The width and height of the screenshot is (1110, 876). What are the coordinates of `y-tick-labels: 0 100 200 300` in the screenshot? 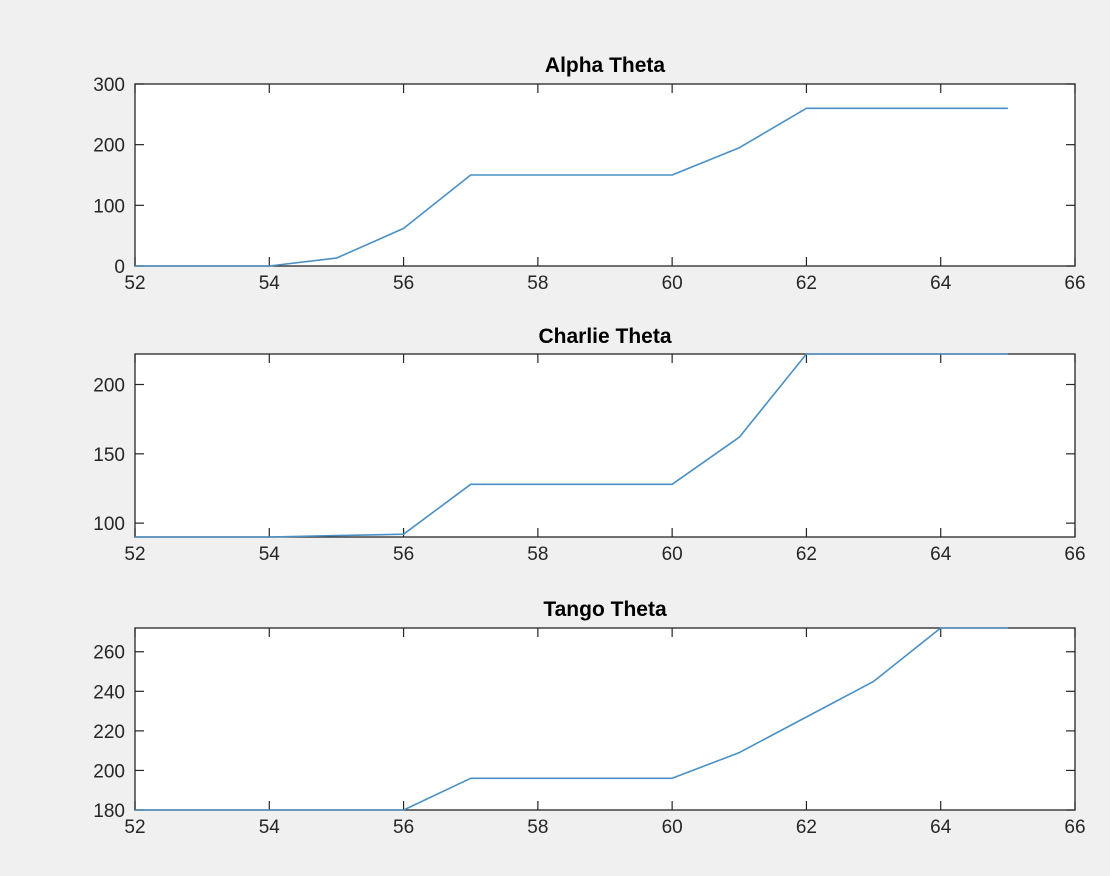 It's located at (109, 176).